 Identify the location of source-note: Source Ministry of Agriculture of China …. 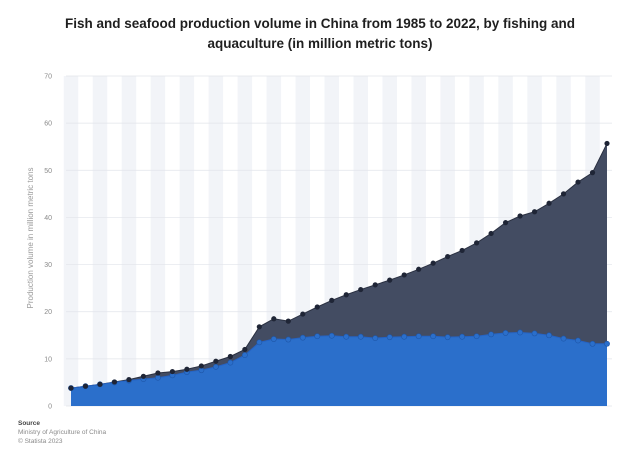
(62, 432).